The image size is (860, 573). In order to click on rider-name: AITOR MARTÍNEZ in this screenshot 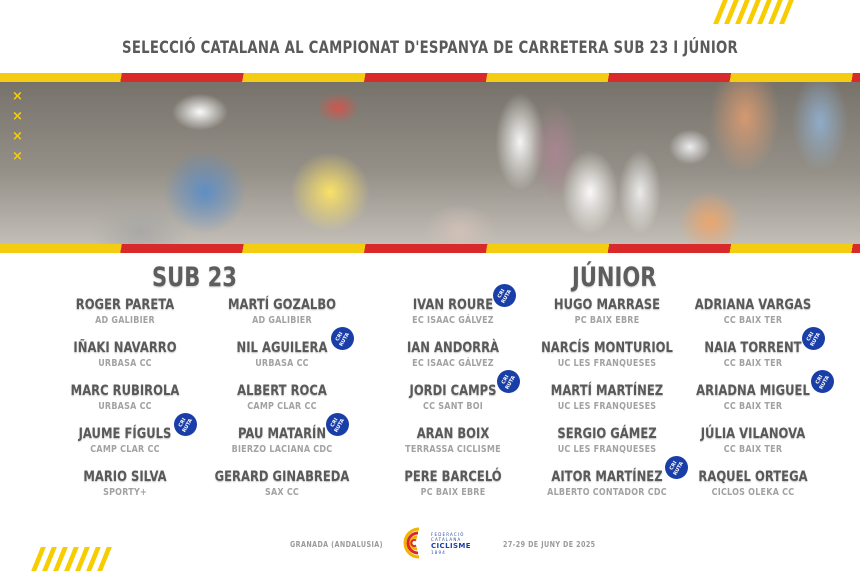, I will do `click(607, 477)`.